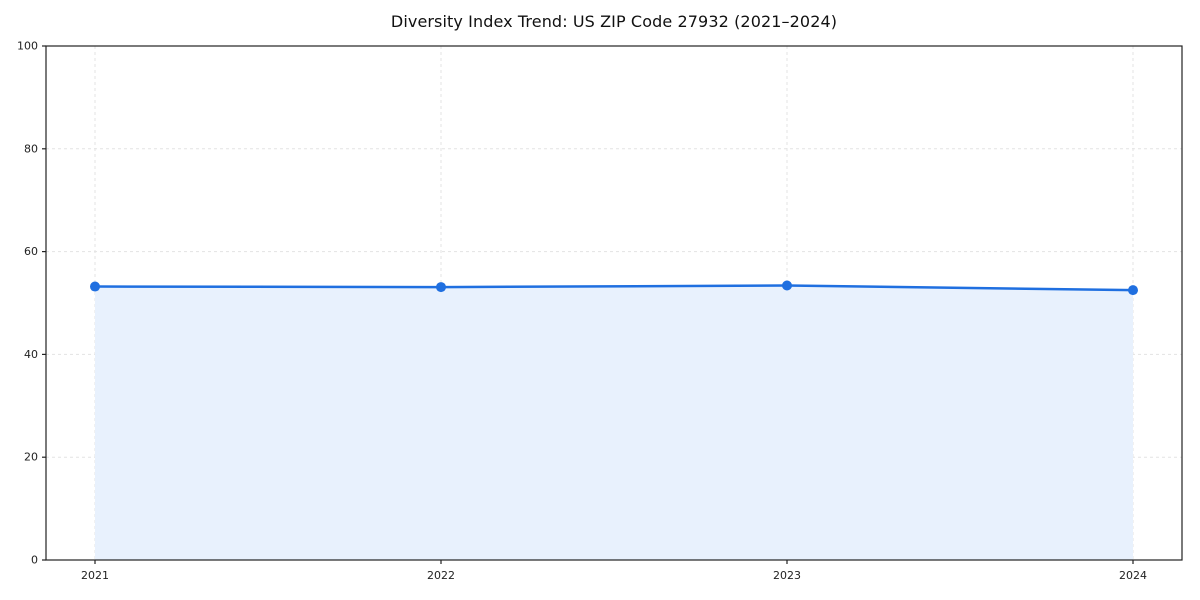  Describe the element at coordinates (441, 287) in the screenshot. I see `data-point-2022` at that location.